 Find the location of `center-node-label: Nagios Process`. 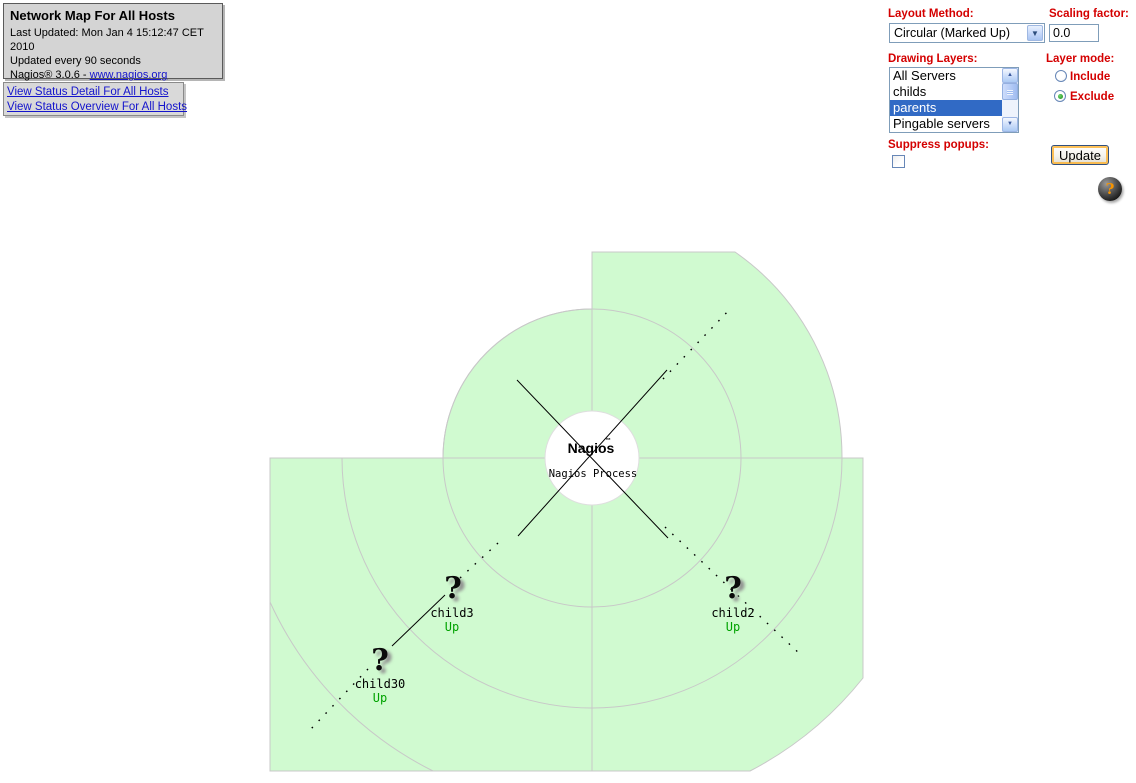

center-node-label: Nagios Process is located at coordinates (593, 474).